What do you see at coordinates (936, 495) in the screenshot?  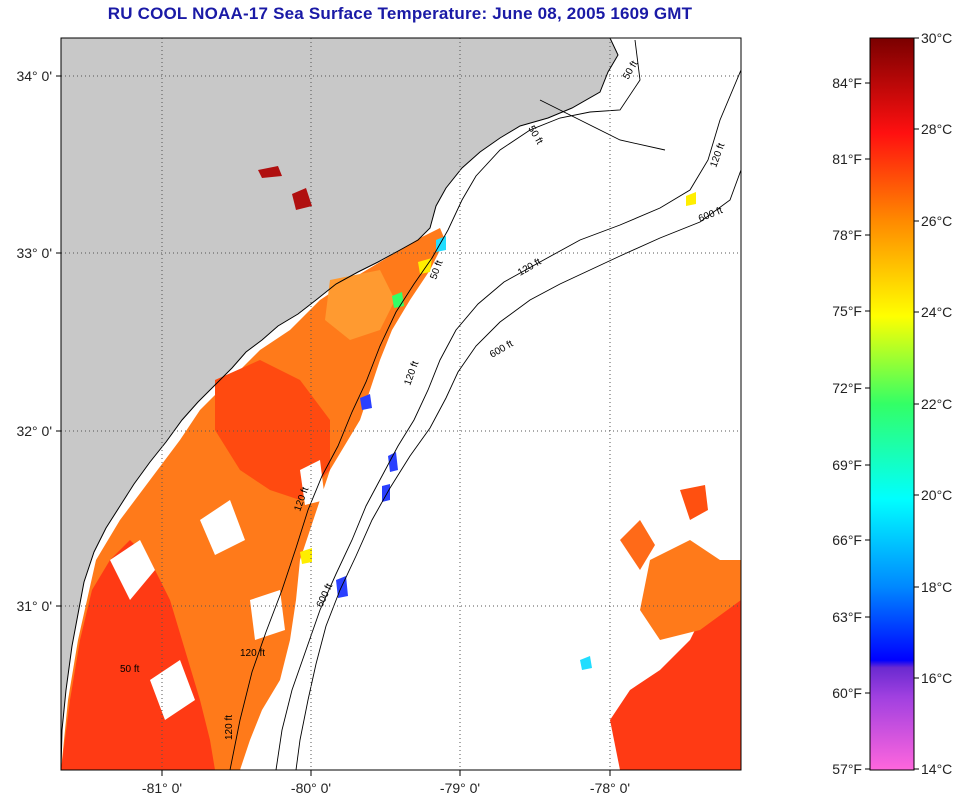 I see `colorbar-c-label: 20°C` at bounding box center [936, 495].